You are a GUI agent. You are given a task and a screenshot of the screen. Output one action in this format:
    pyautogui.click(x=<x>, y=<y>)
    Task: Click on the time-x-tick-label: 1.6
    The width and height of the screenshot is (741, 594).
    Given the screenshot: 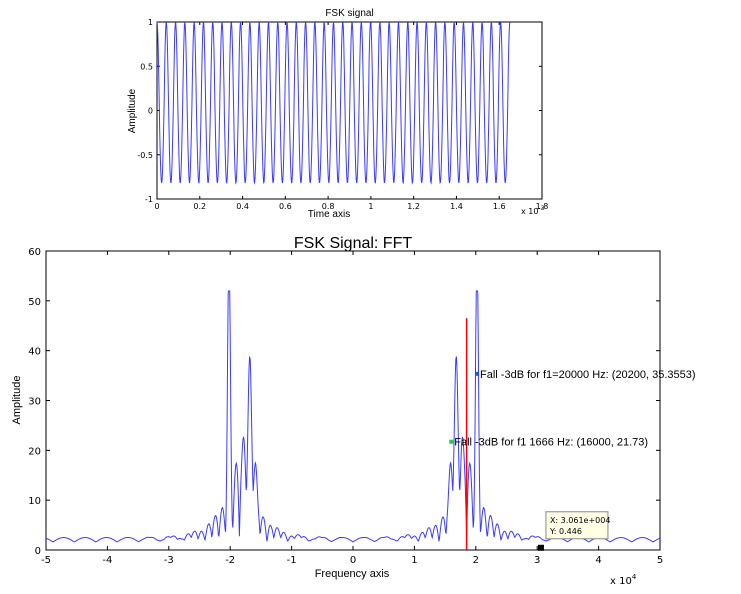 What is the action you would take?
    pyautogui.click(x=499, y=206)
    